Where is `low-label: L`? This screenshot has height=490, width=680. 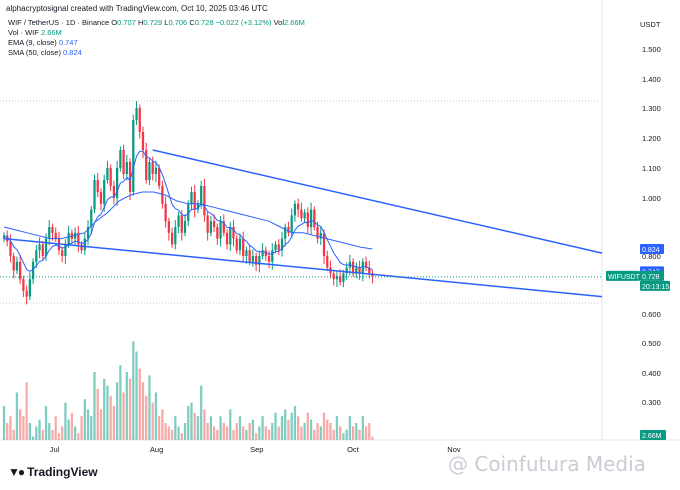
low-label: L is located at coordinates (166, 22).